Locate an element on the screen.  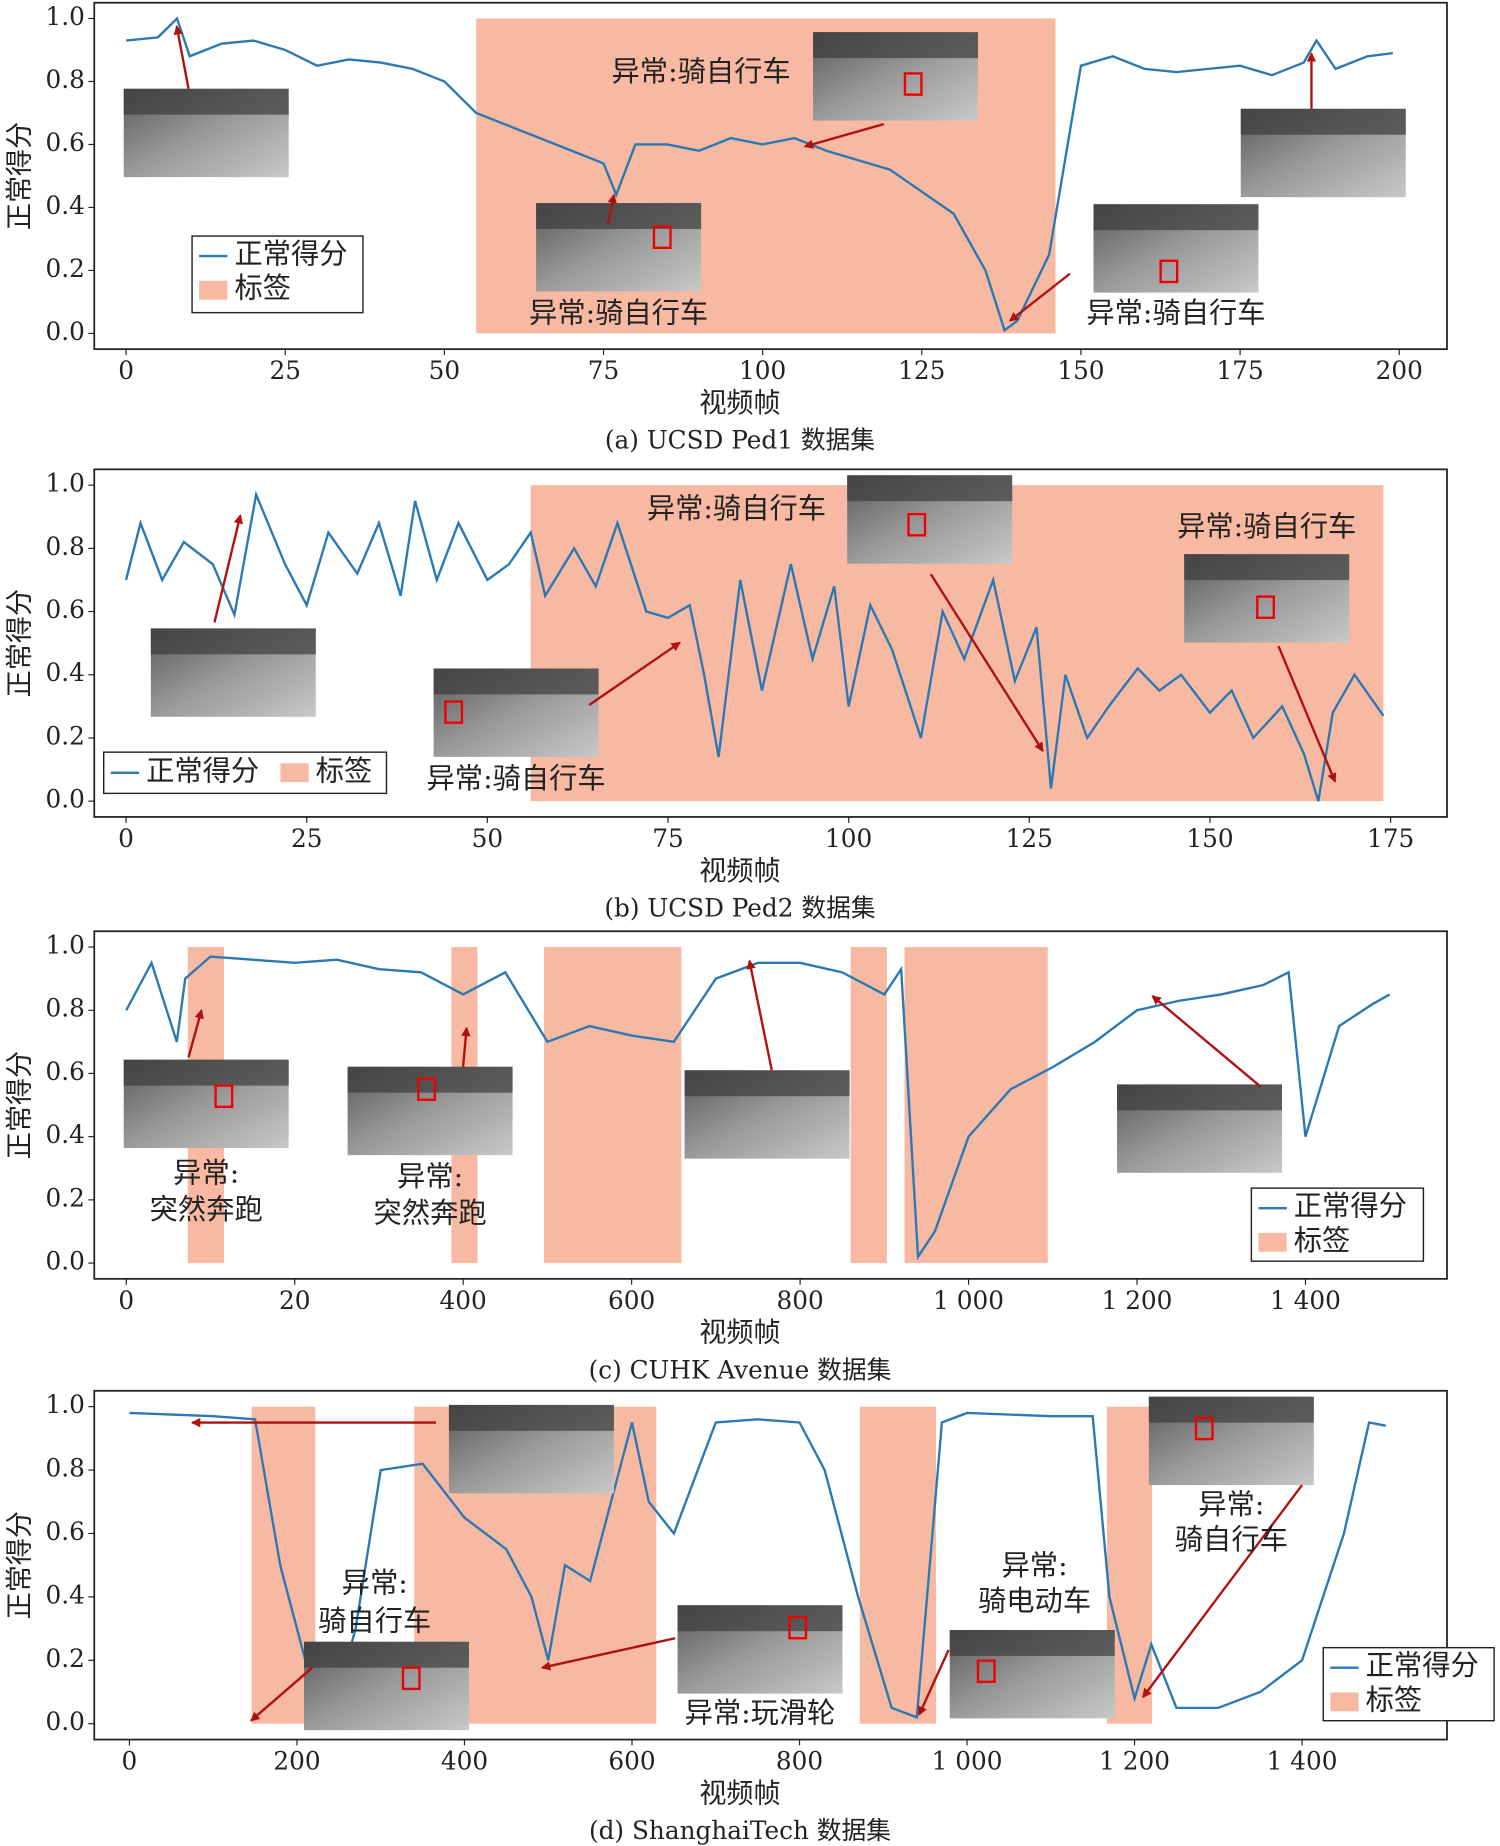
x-tick-label: 1 400 is located at coordinates (1302, 1761).